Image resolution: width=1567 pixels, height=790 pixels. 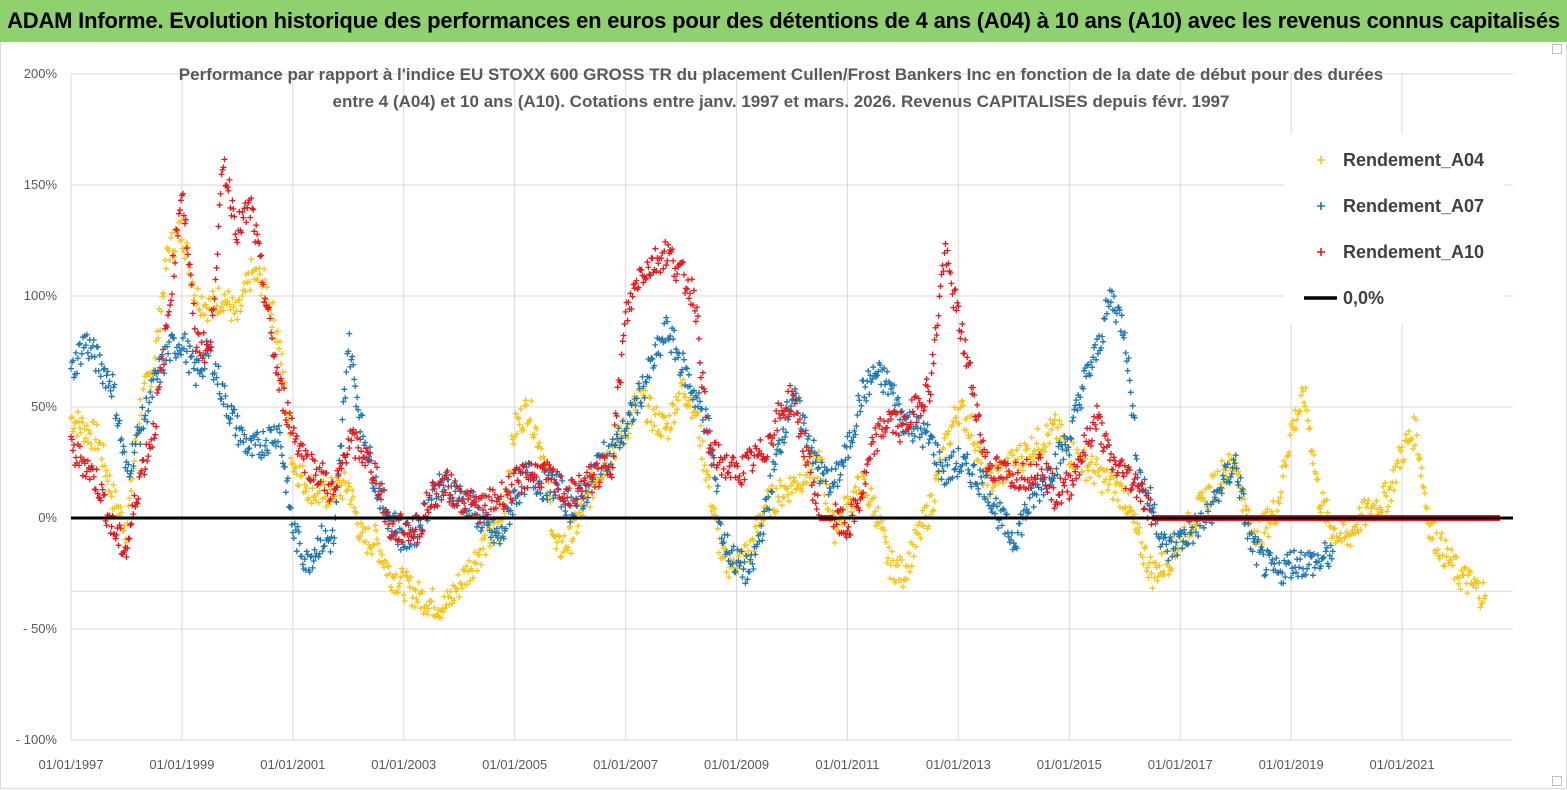 What do you see at coordinates (1413, 206) in the screenshot?
I see `legend-label: Rendement_A07` at bounding box center [1413, 206].